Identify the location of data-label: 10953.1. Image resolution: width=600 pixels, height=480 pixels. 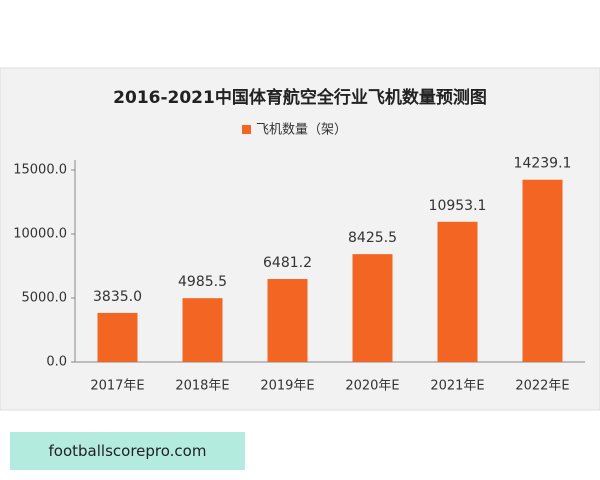
(458, 206).